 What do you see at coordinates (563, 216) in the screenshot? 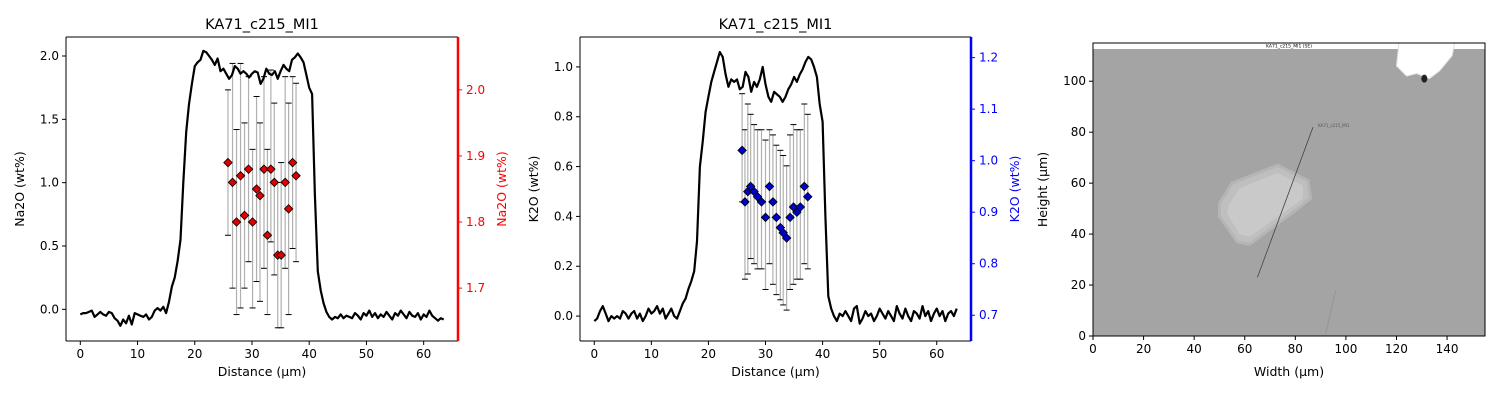
I see `y-tick-label: 0.4` at bounding box center [563, 216].